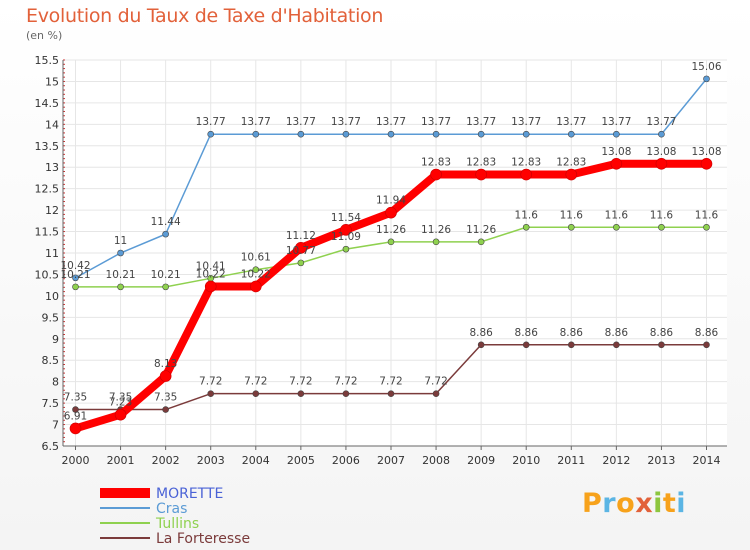 This screenshot has width=750, height=550. I want to click on x-tick-label: 2014, so click(707, 460).